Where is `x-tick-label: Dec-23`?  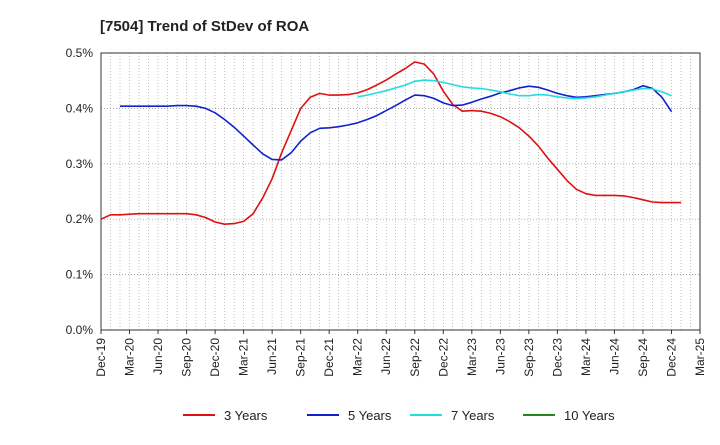
x-tick-label: Dec-23 is located at coordinates (557, 357).